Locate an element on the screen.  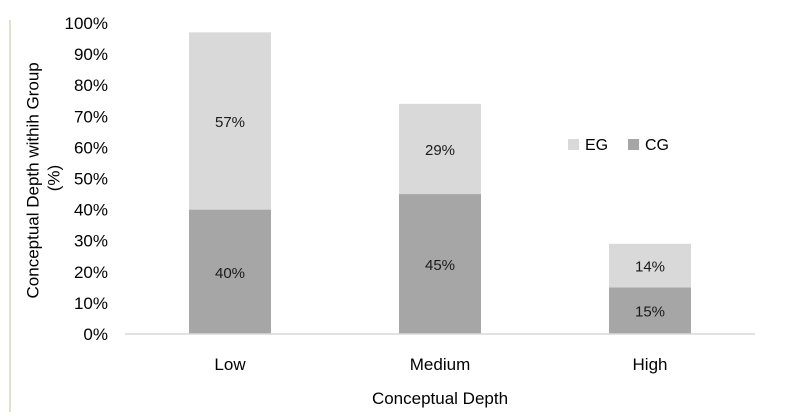
data-label-cg-low: 40% is located at coordinates (230, 273).